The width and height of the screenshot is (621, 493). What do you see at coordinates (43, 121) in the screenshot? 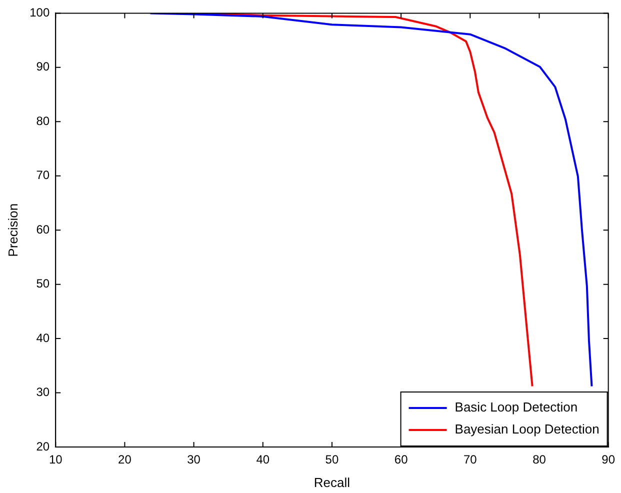
I see `y-tick-label: 80` at bounding box center [43, 121].